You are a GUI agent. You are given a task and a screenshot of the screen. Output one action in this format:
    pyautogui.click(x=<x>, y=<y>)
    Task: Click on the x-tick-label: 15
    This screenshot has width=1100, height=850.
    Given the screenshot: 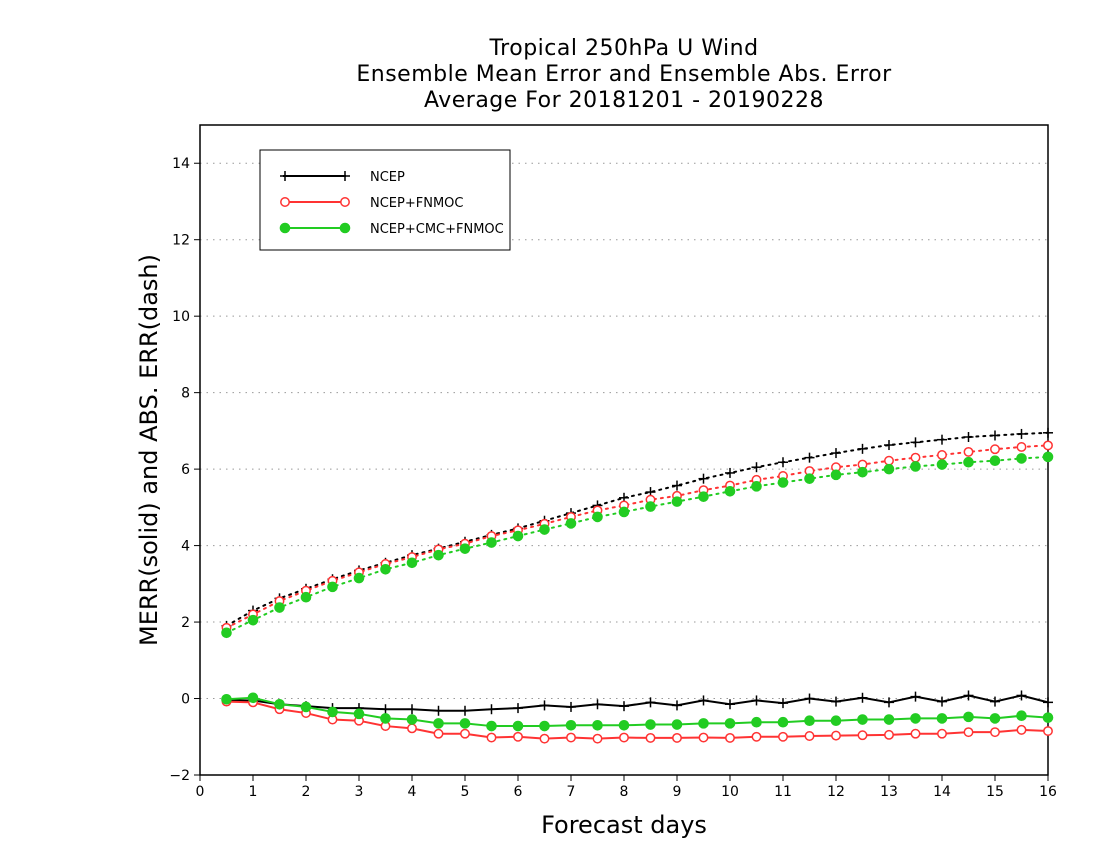 What is the action you would take?
    pyautogui.click(x=995, y=792)
    